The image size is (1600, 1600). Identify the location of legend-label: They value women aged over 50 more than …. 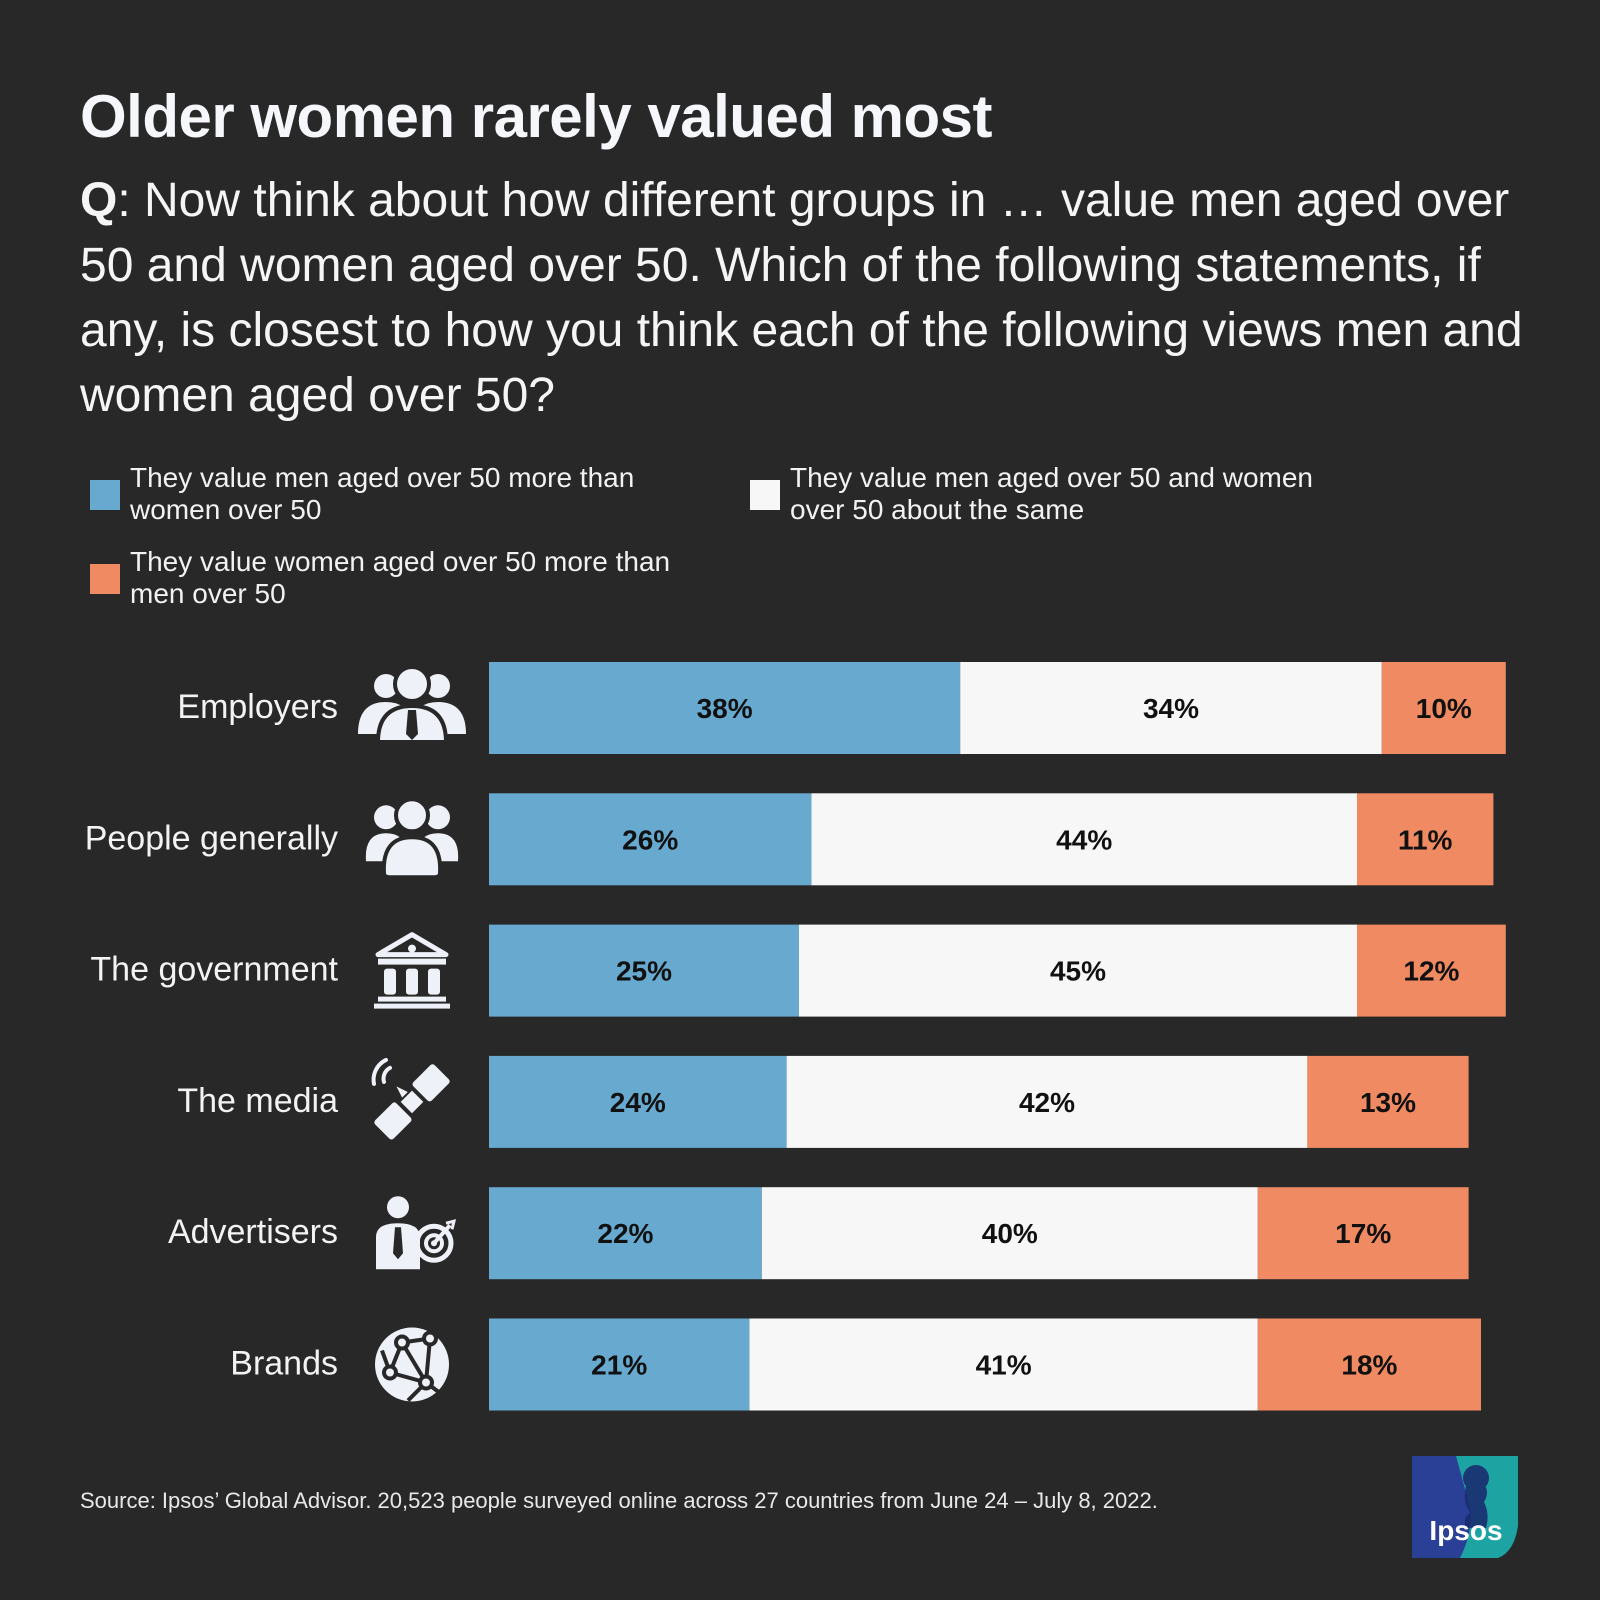
(400, 577).